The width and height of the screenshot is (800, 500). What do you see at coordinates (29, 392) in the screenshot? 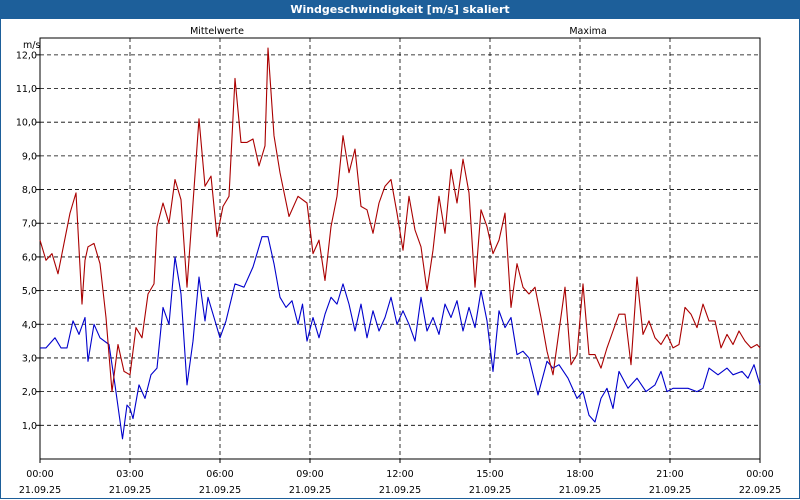
I see `y-tick-label: 2,0` at bounding box center [29, 392].